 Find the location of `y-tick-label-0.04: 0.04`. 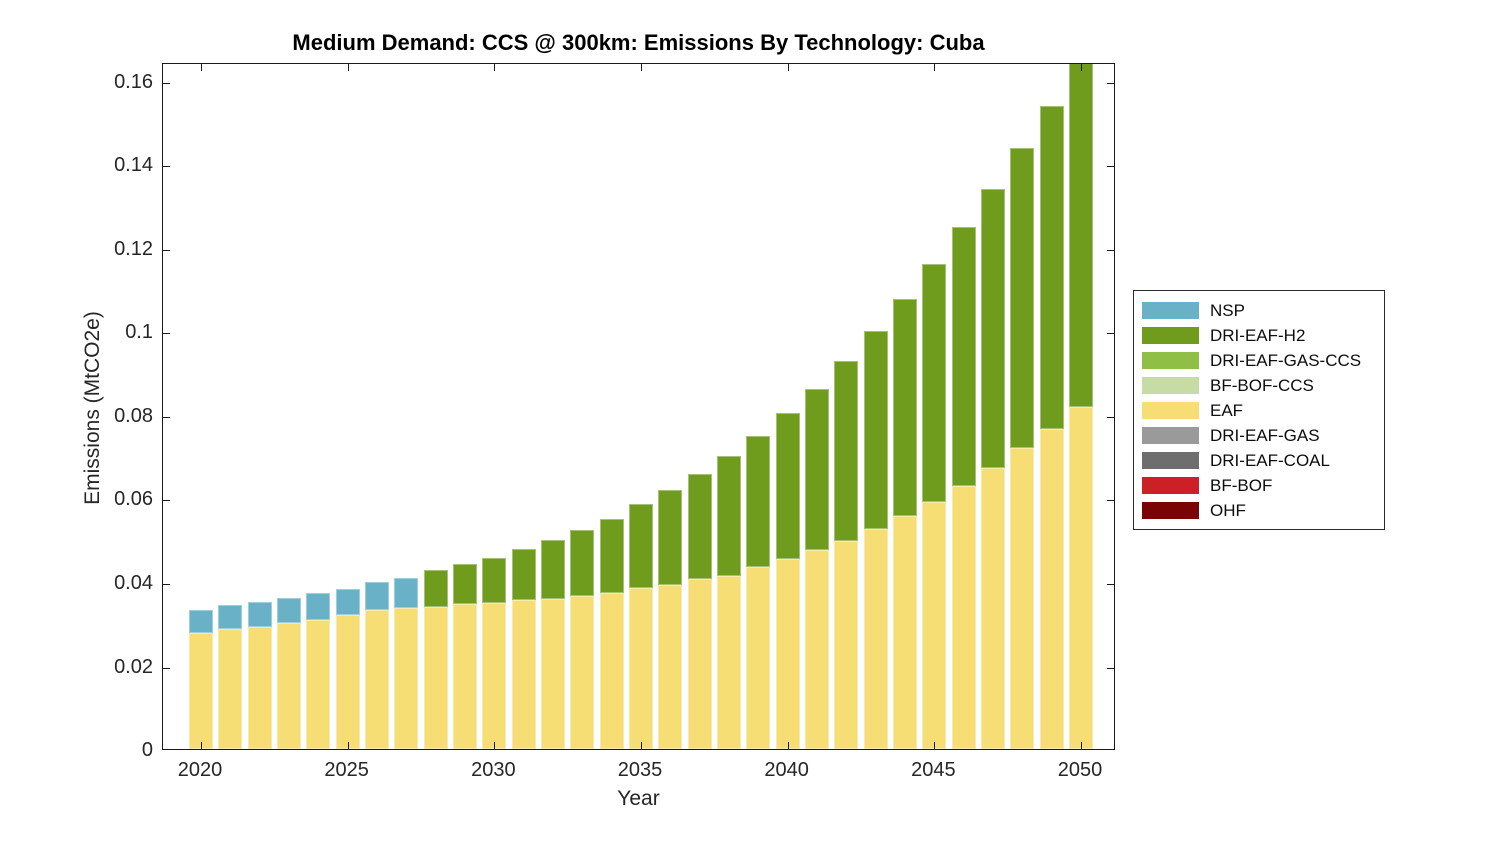

y-tick-label-0.04: 0.04 is located at coordinates (133, 582).